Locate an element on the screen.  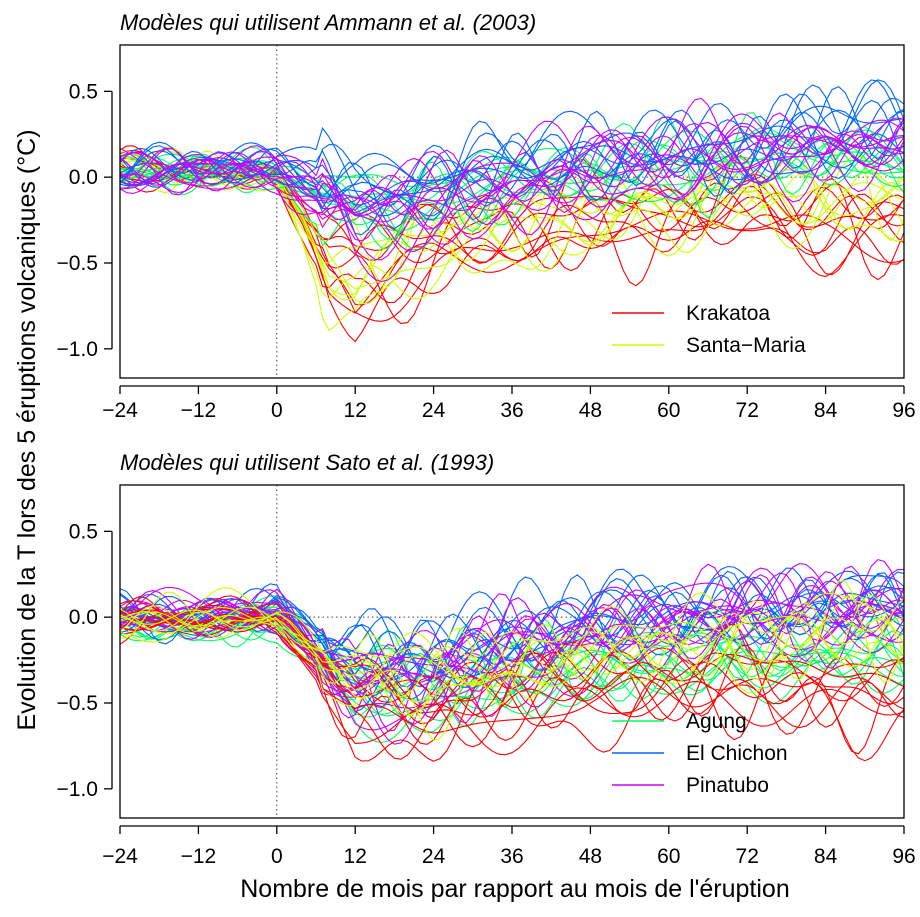
legend-label: Agung is located at coordinates (716, 721).